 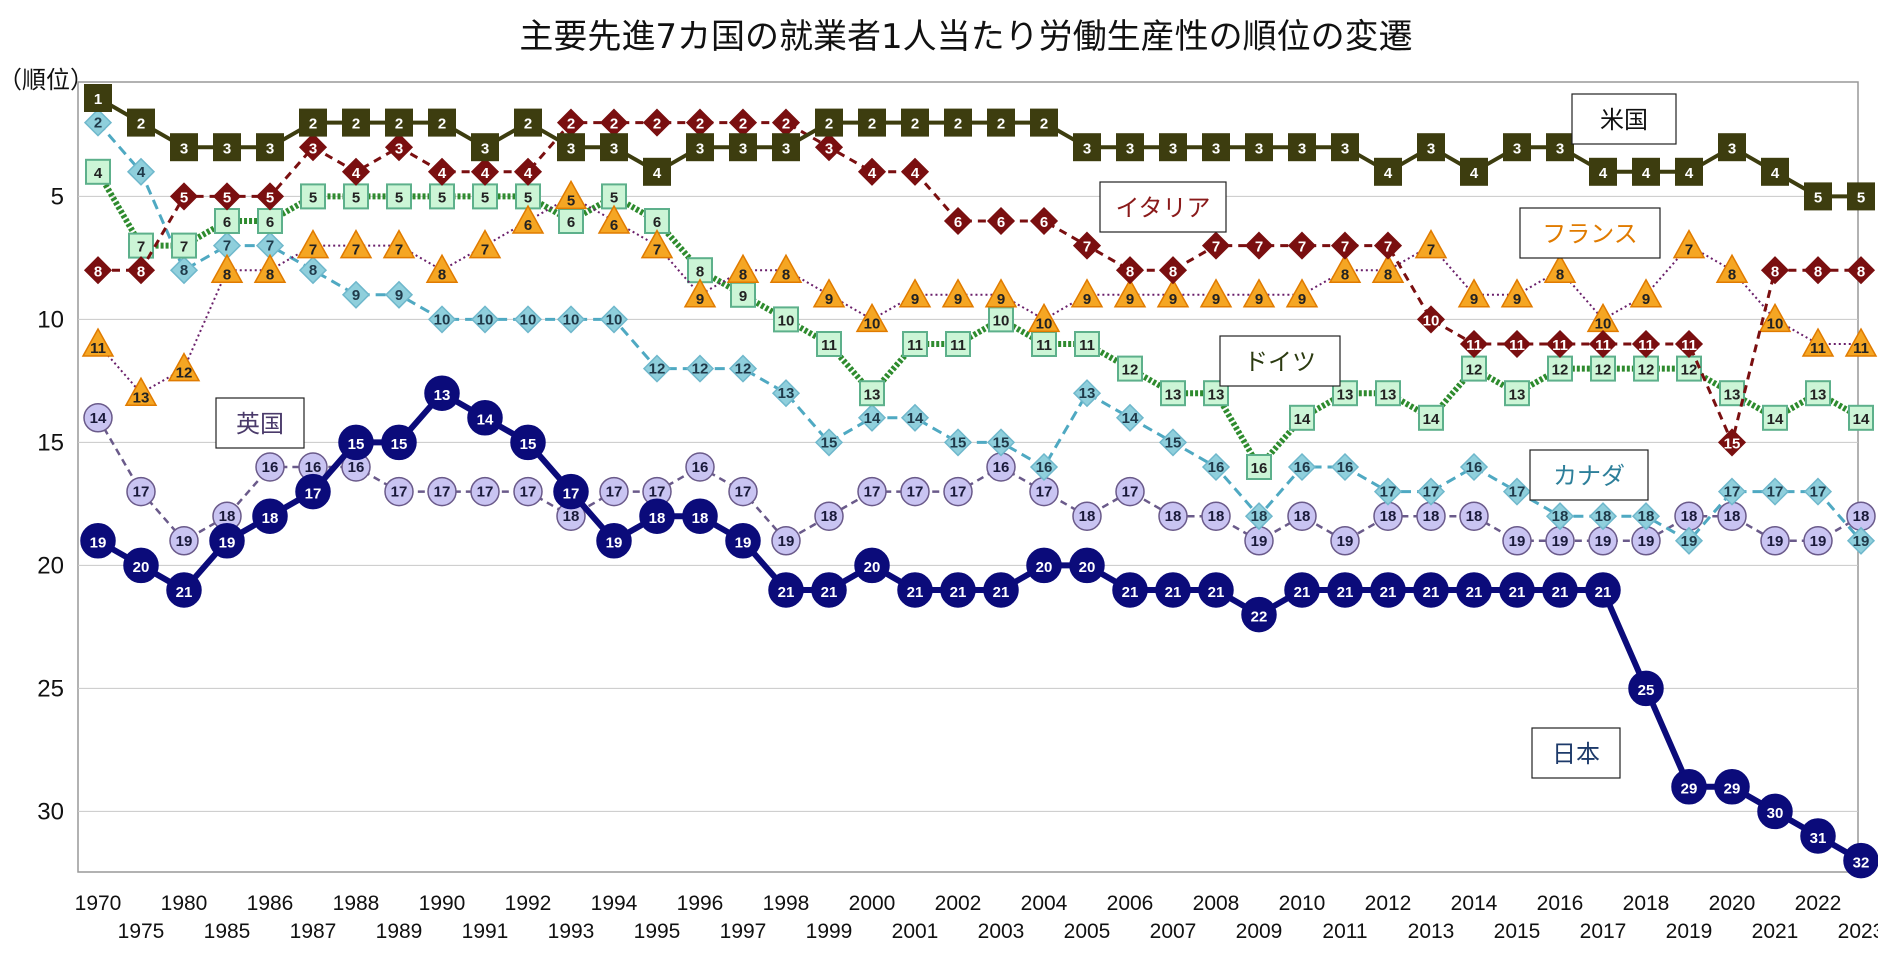 What do you see at coordinates (700, 299) in the screenshot?
I see `data-label: 9` at bounding box center [700, 299].